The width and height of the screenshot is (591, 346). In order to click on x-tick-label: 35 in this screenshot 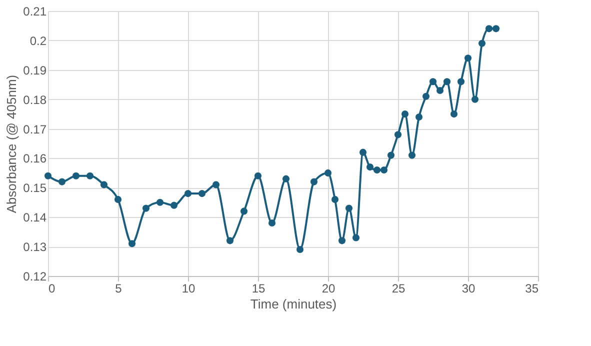, I will do `click(532, 289)`.